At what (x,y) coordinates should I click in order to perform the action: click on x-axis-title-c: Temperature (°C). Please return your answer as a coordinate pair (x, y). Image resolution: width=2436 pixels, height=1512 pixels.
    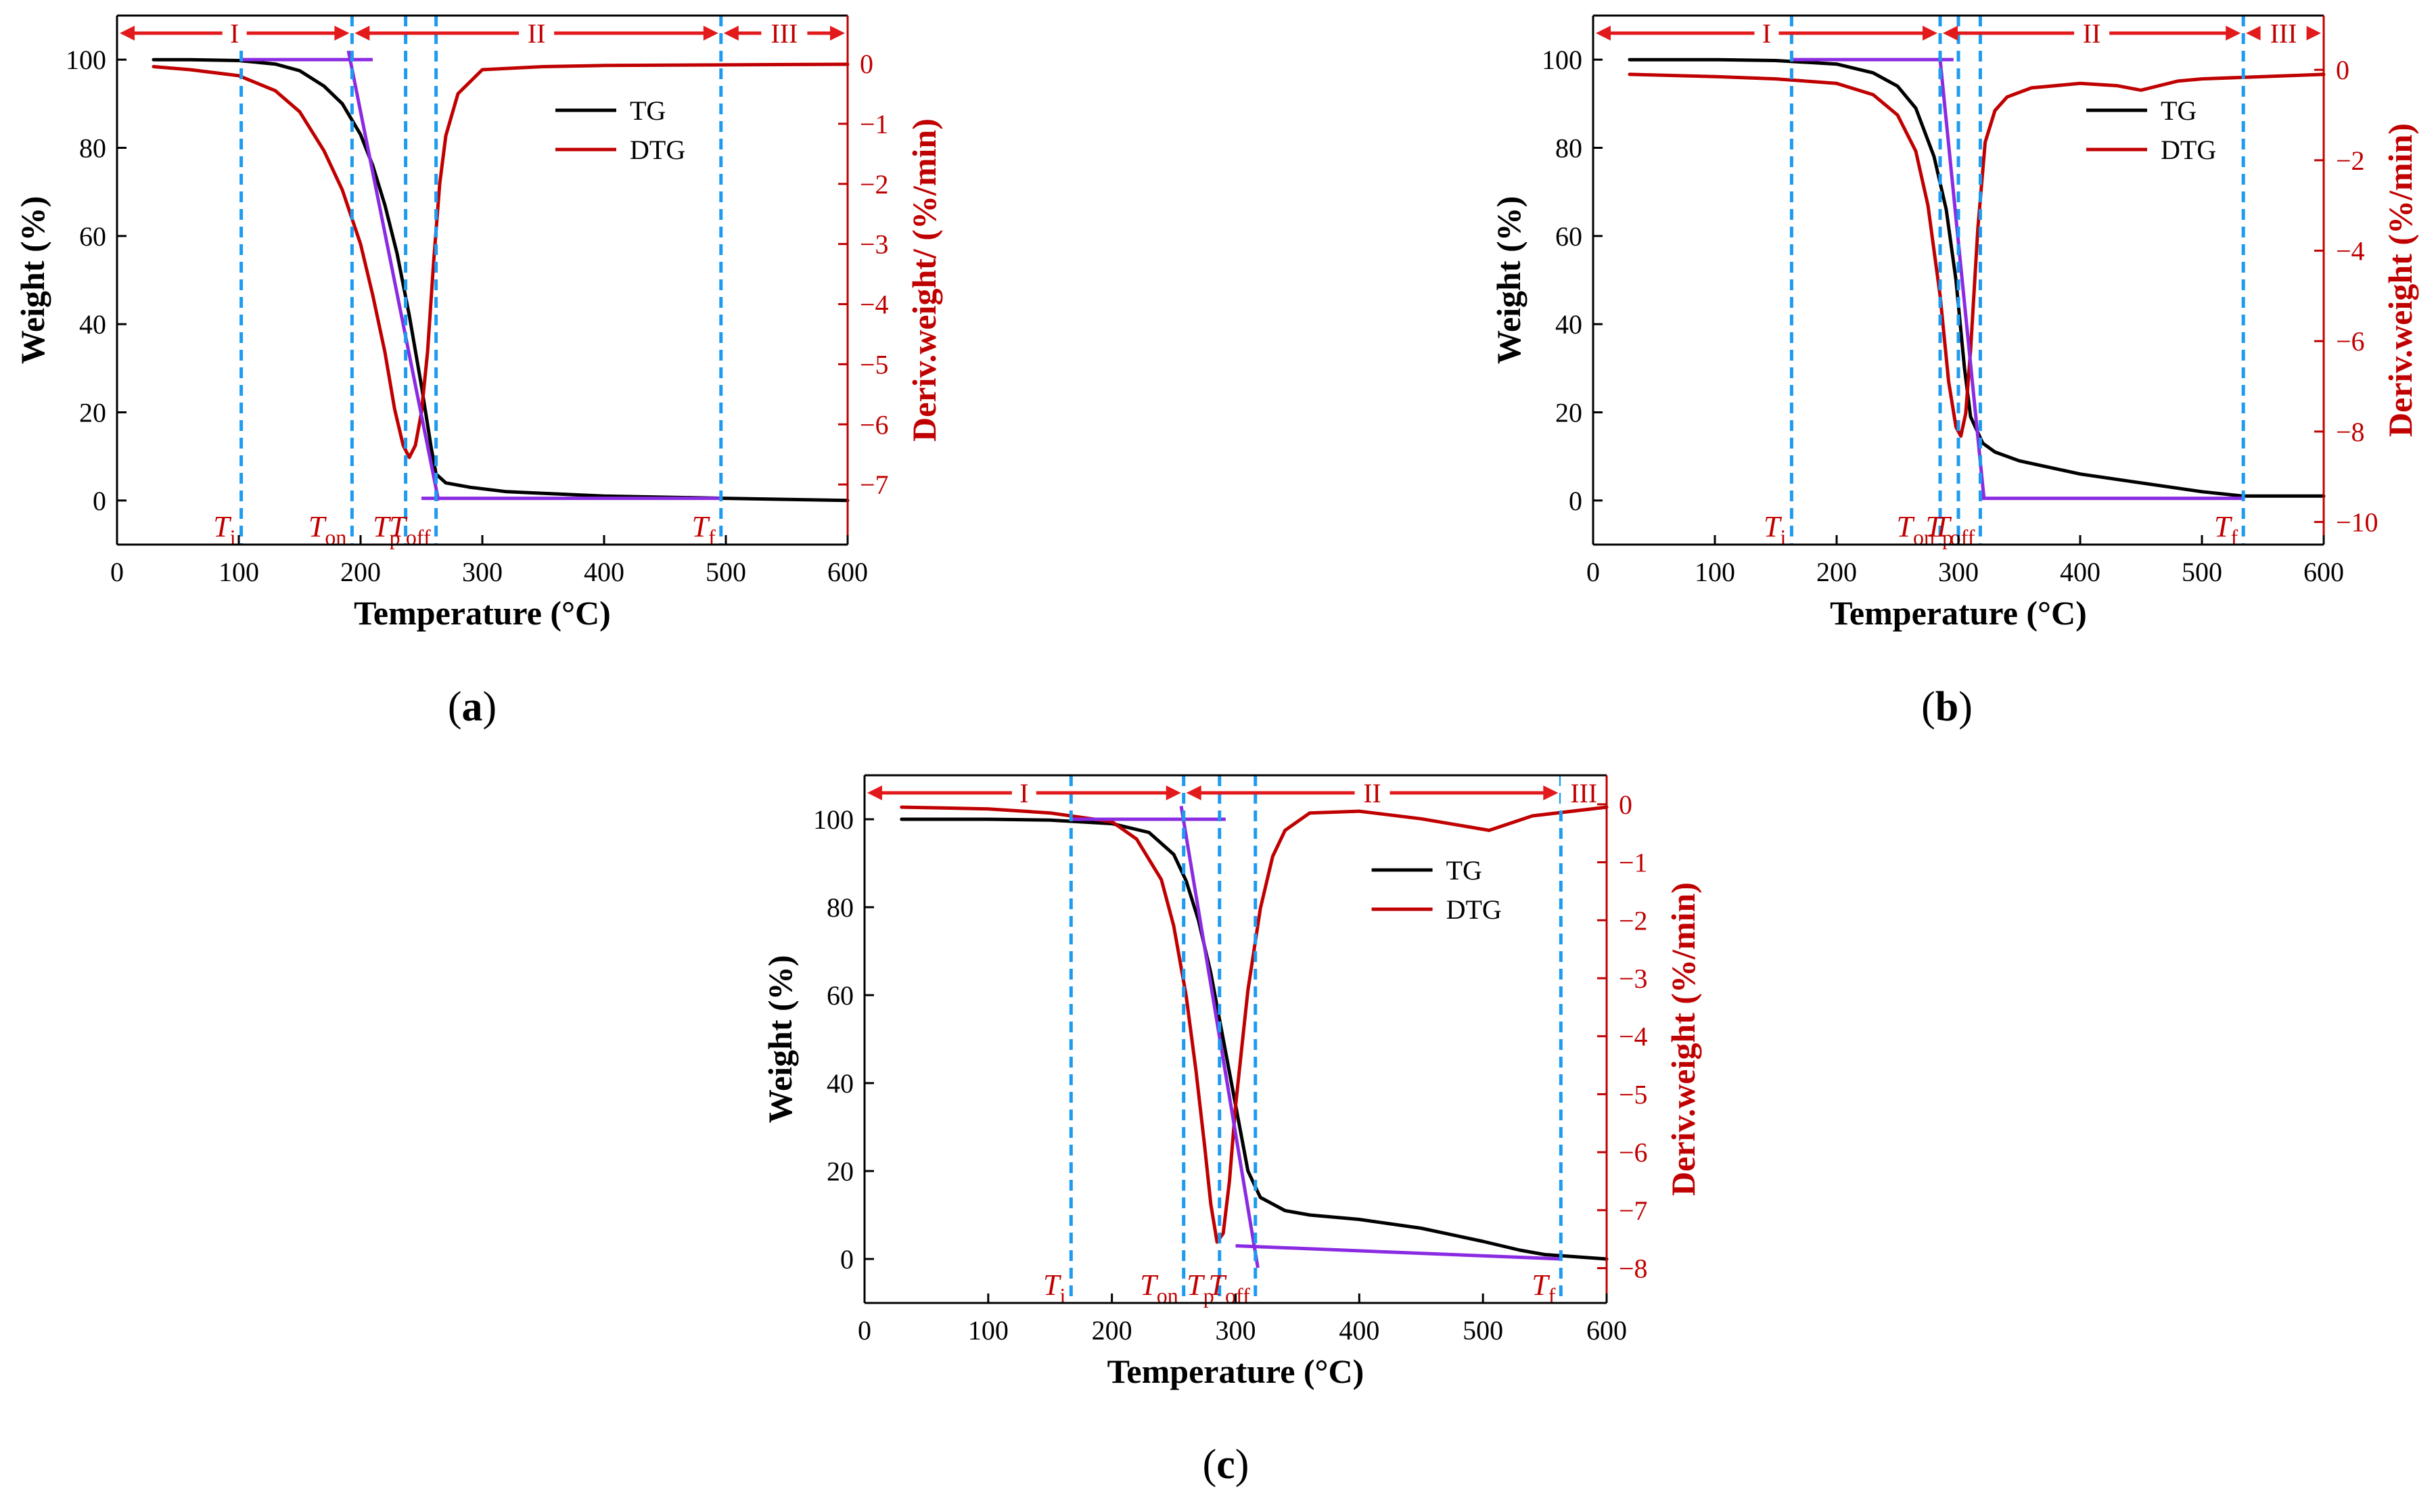
    Looking at the image, I should click on (1235, 1371).